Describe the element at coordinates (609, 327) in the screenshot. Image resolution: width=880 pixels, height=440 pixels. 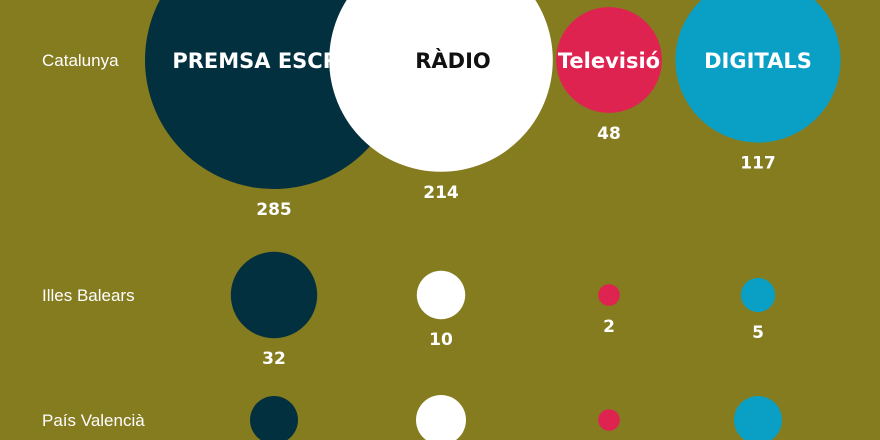
I see `value-label-illes-balears-televisio: 2` at that location.